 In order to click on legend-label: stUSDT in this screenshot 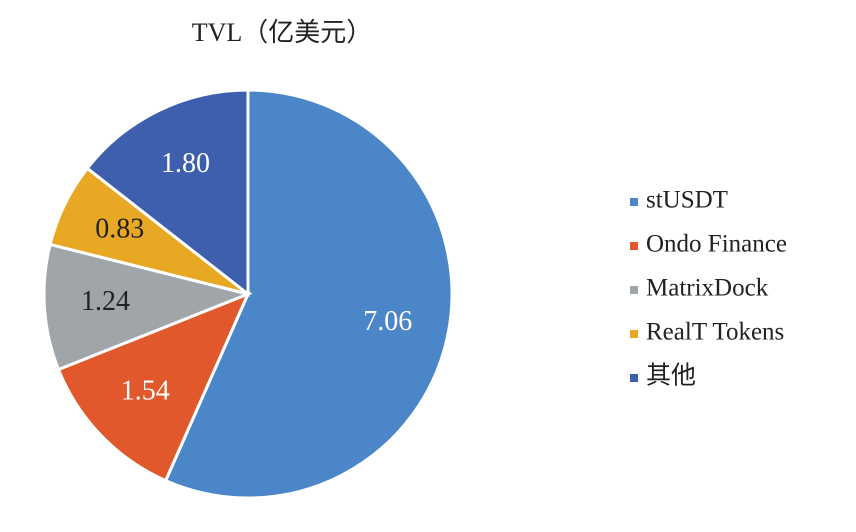, I will do `click(687, 200)`.